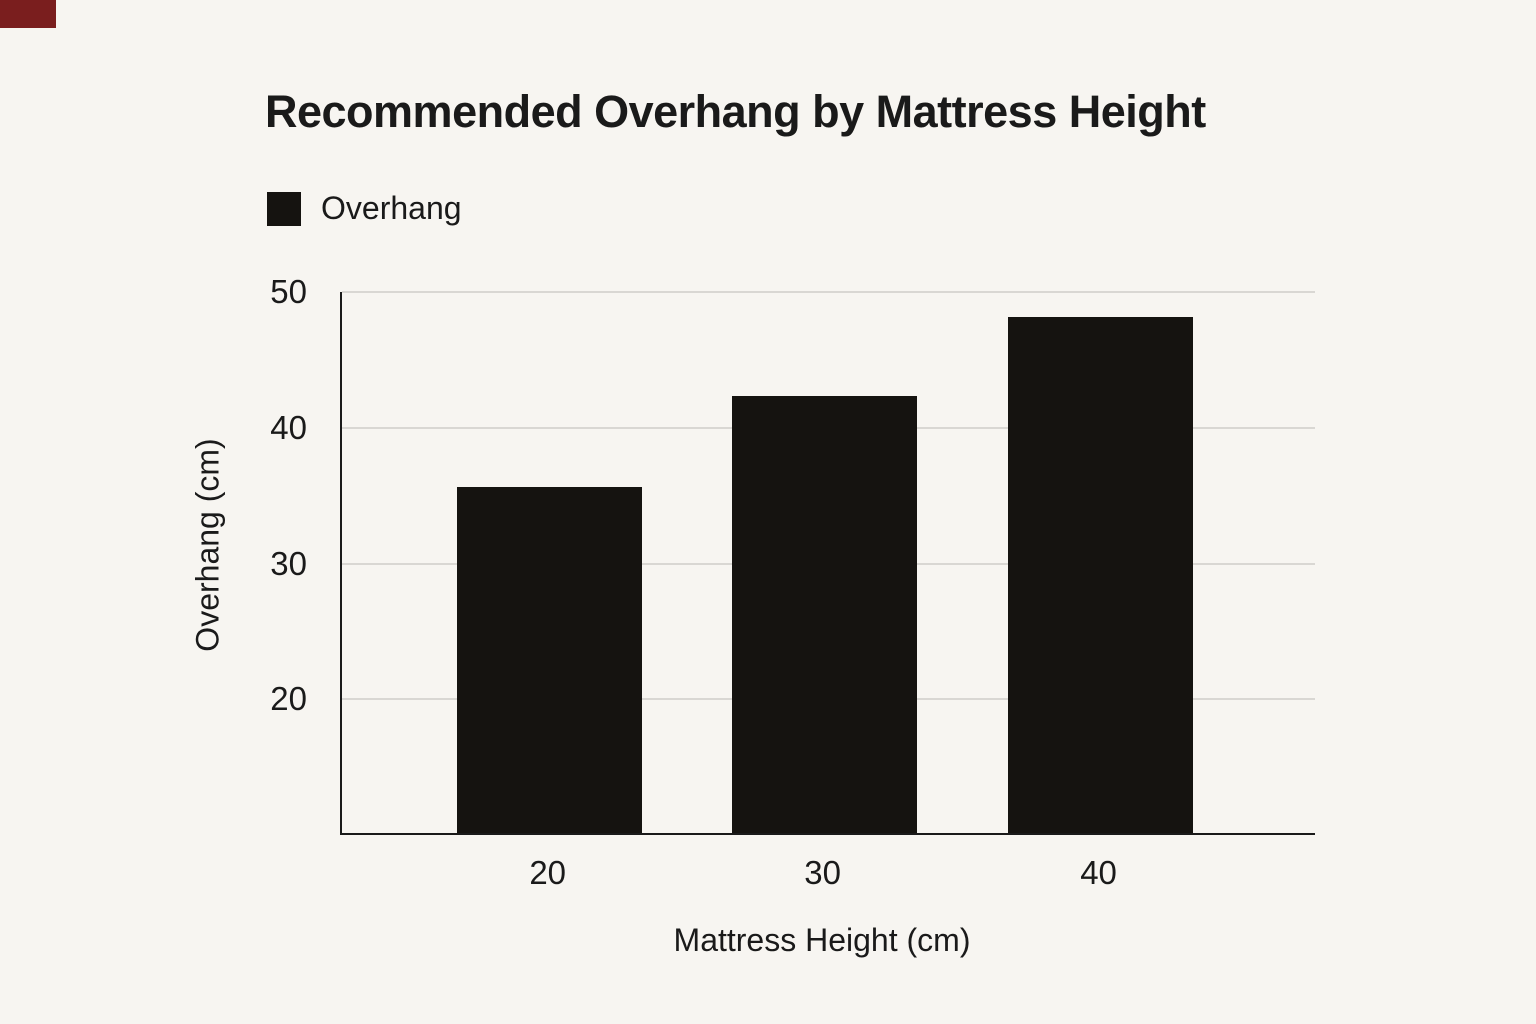 Image resolution: width=1536 pixels, height=1024 pixels. I want to click on y-tick-label: 30, so click(288, 563).